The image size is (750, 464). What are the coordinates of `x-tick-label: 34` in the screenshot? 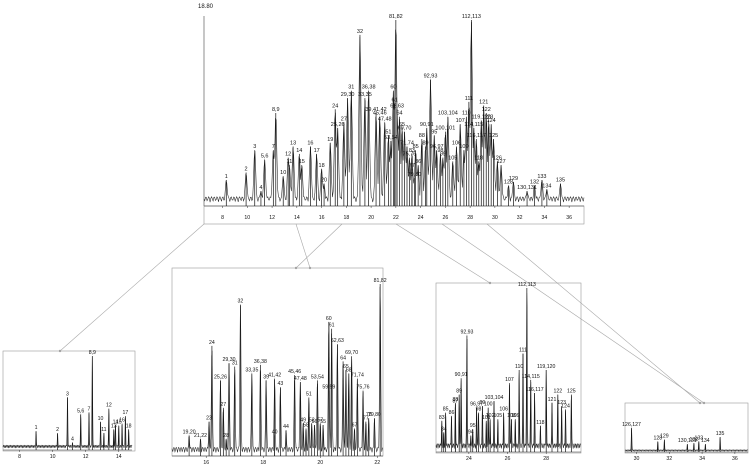 It's located at (545, 218).